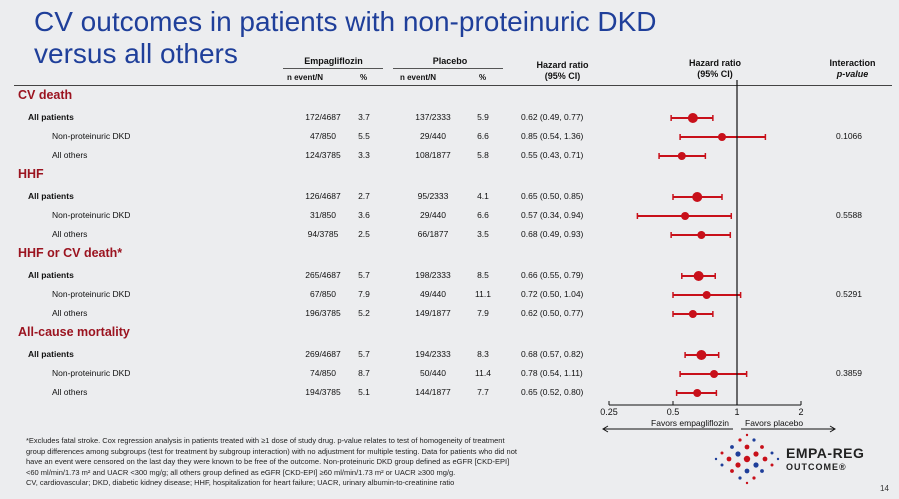  I want to click on hr-ci-text: 0.66 (0.55, 0.79), so click(552, 275).